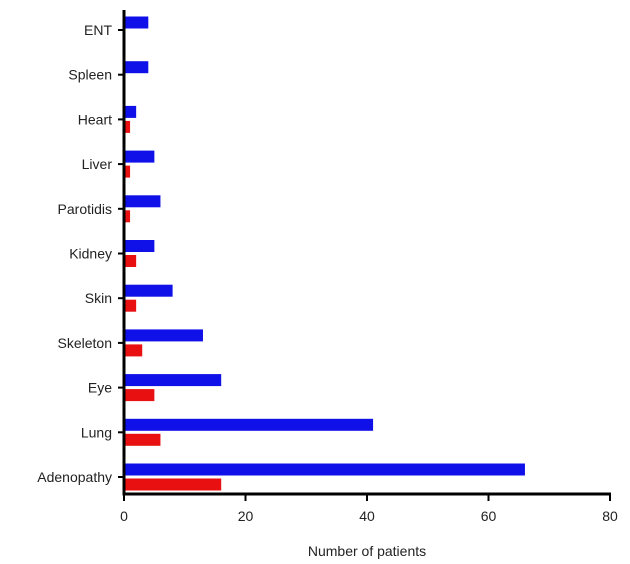  What do you see at coordinates (124, 516) in the screenshot?
I see `x-tick-label-0: 0` at bounding box center [124, 516].